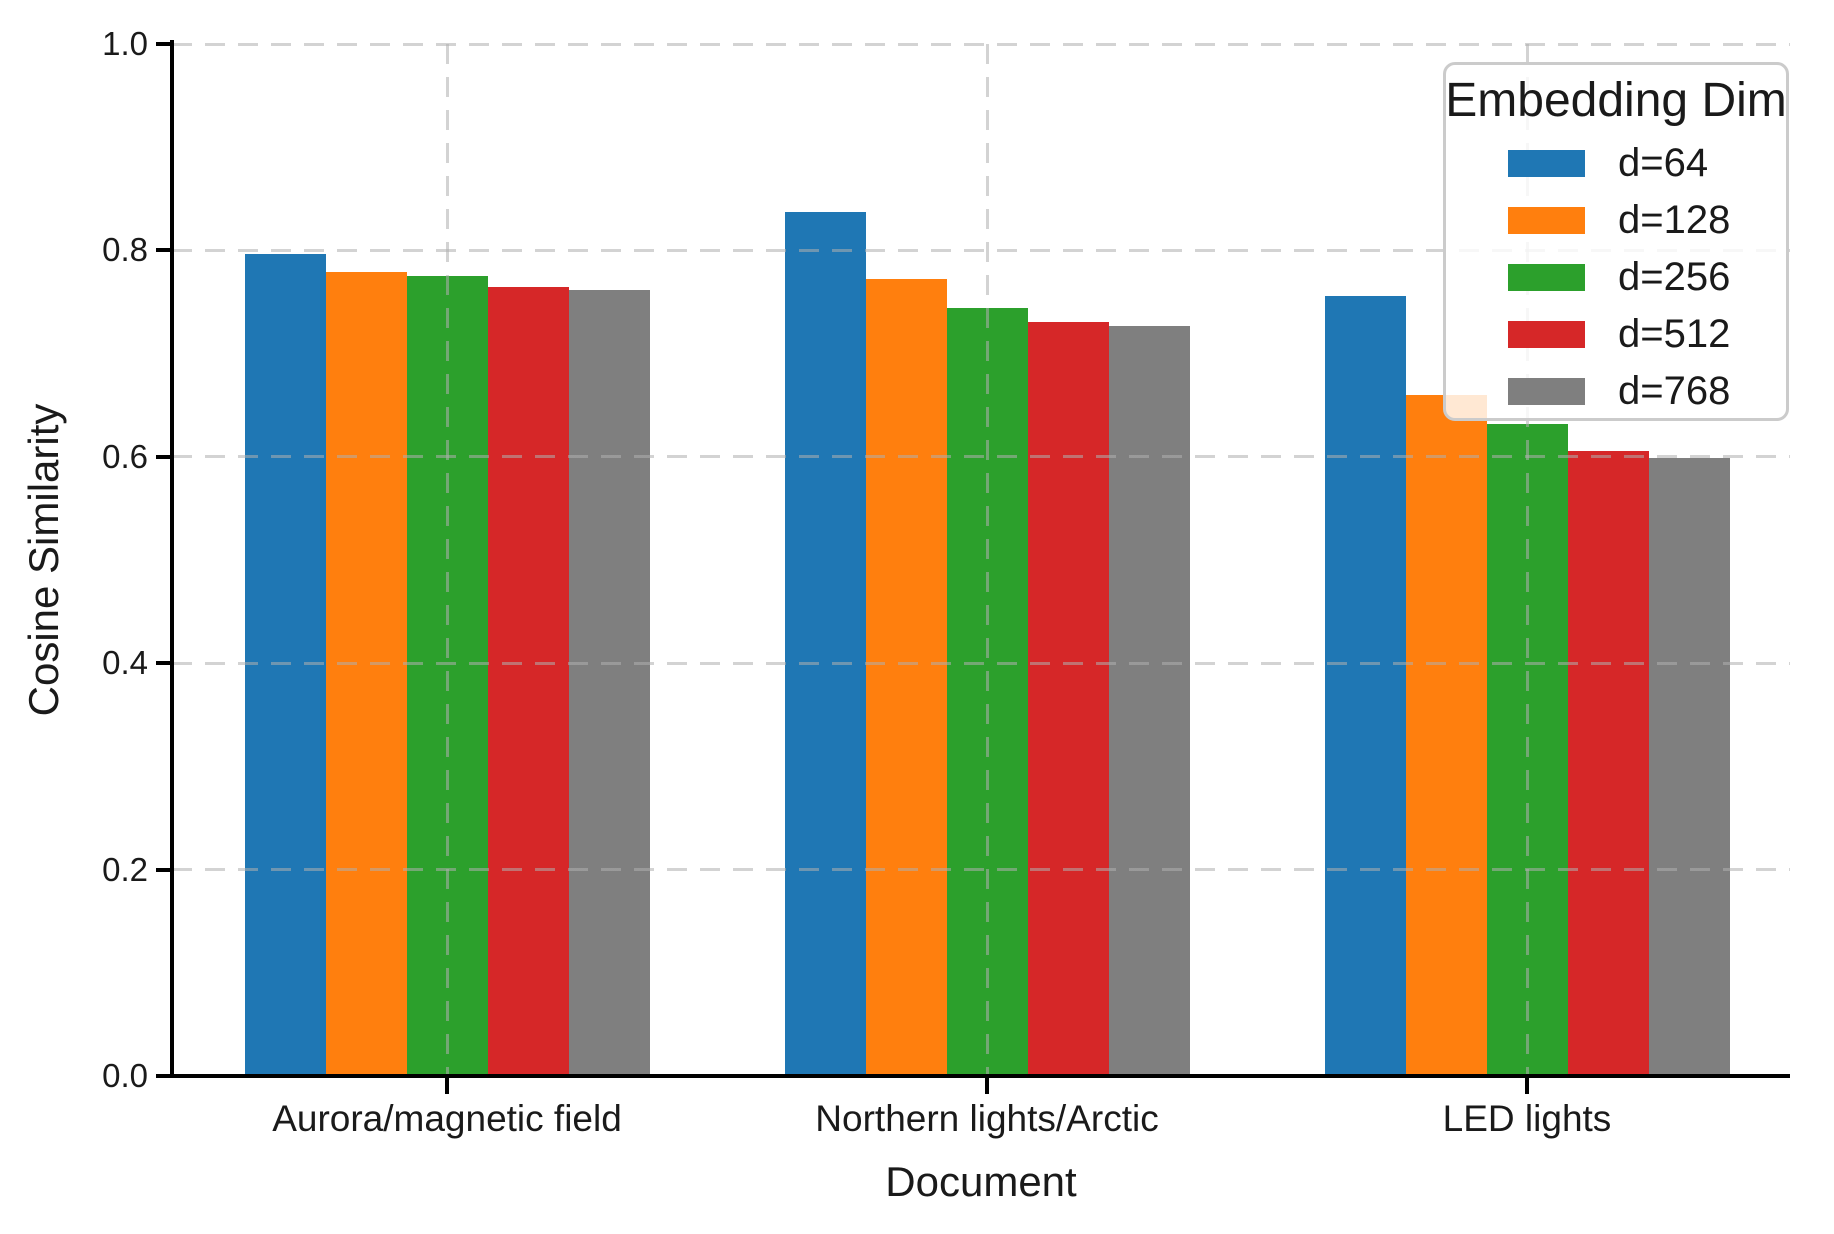  I want to click on bar-d=128-category-0, so click(366, 674).